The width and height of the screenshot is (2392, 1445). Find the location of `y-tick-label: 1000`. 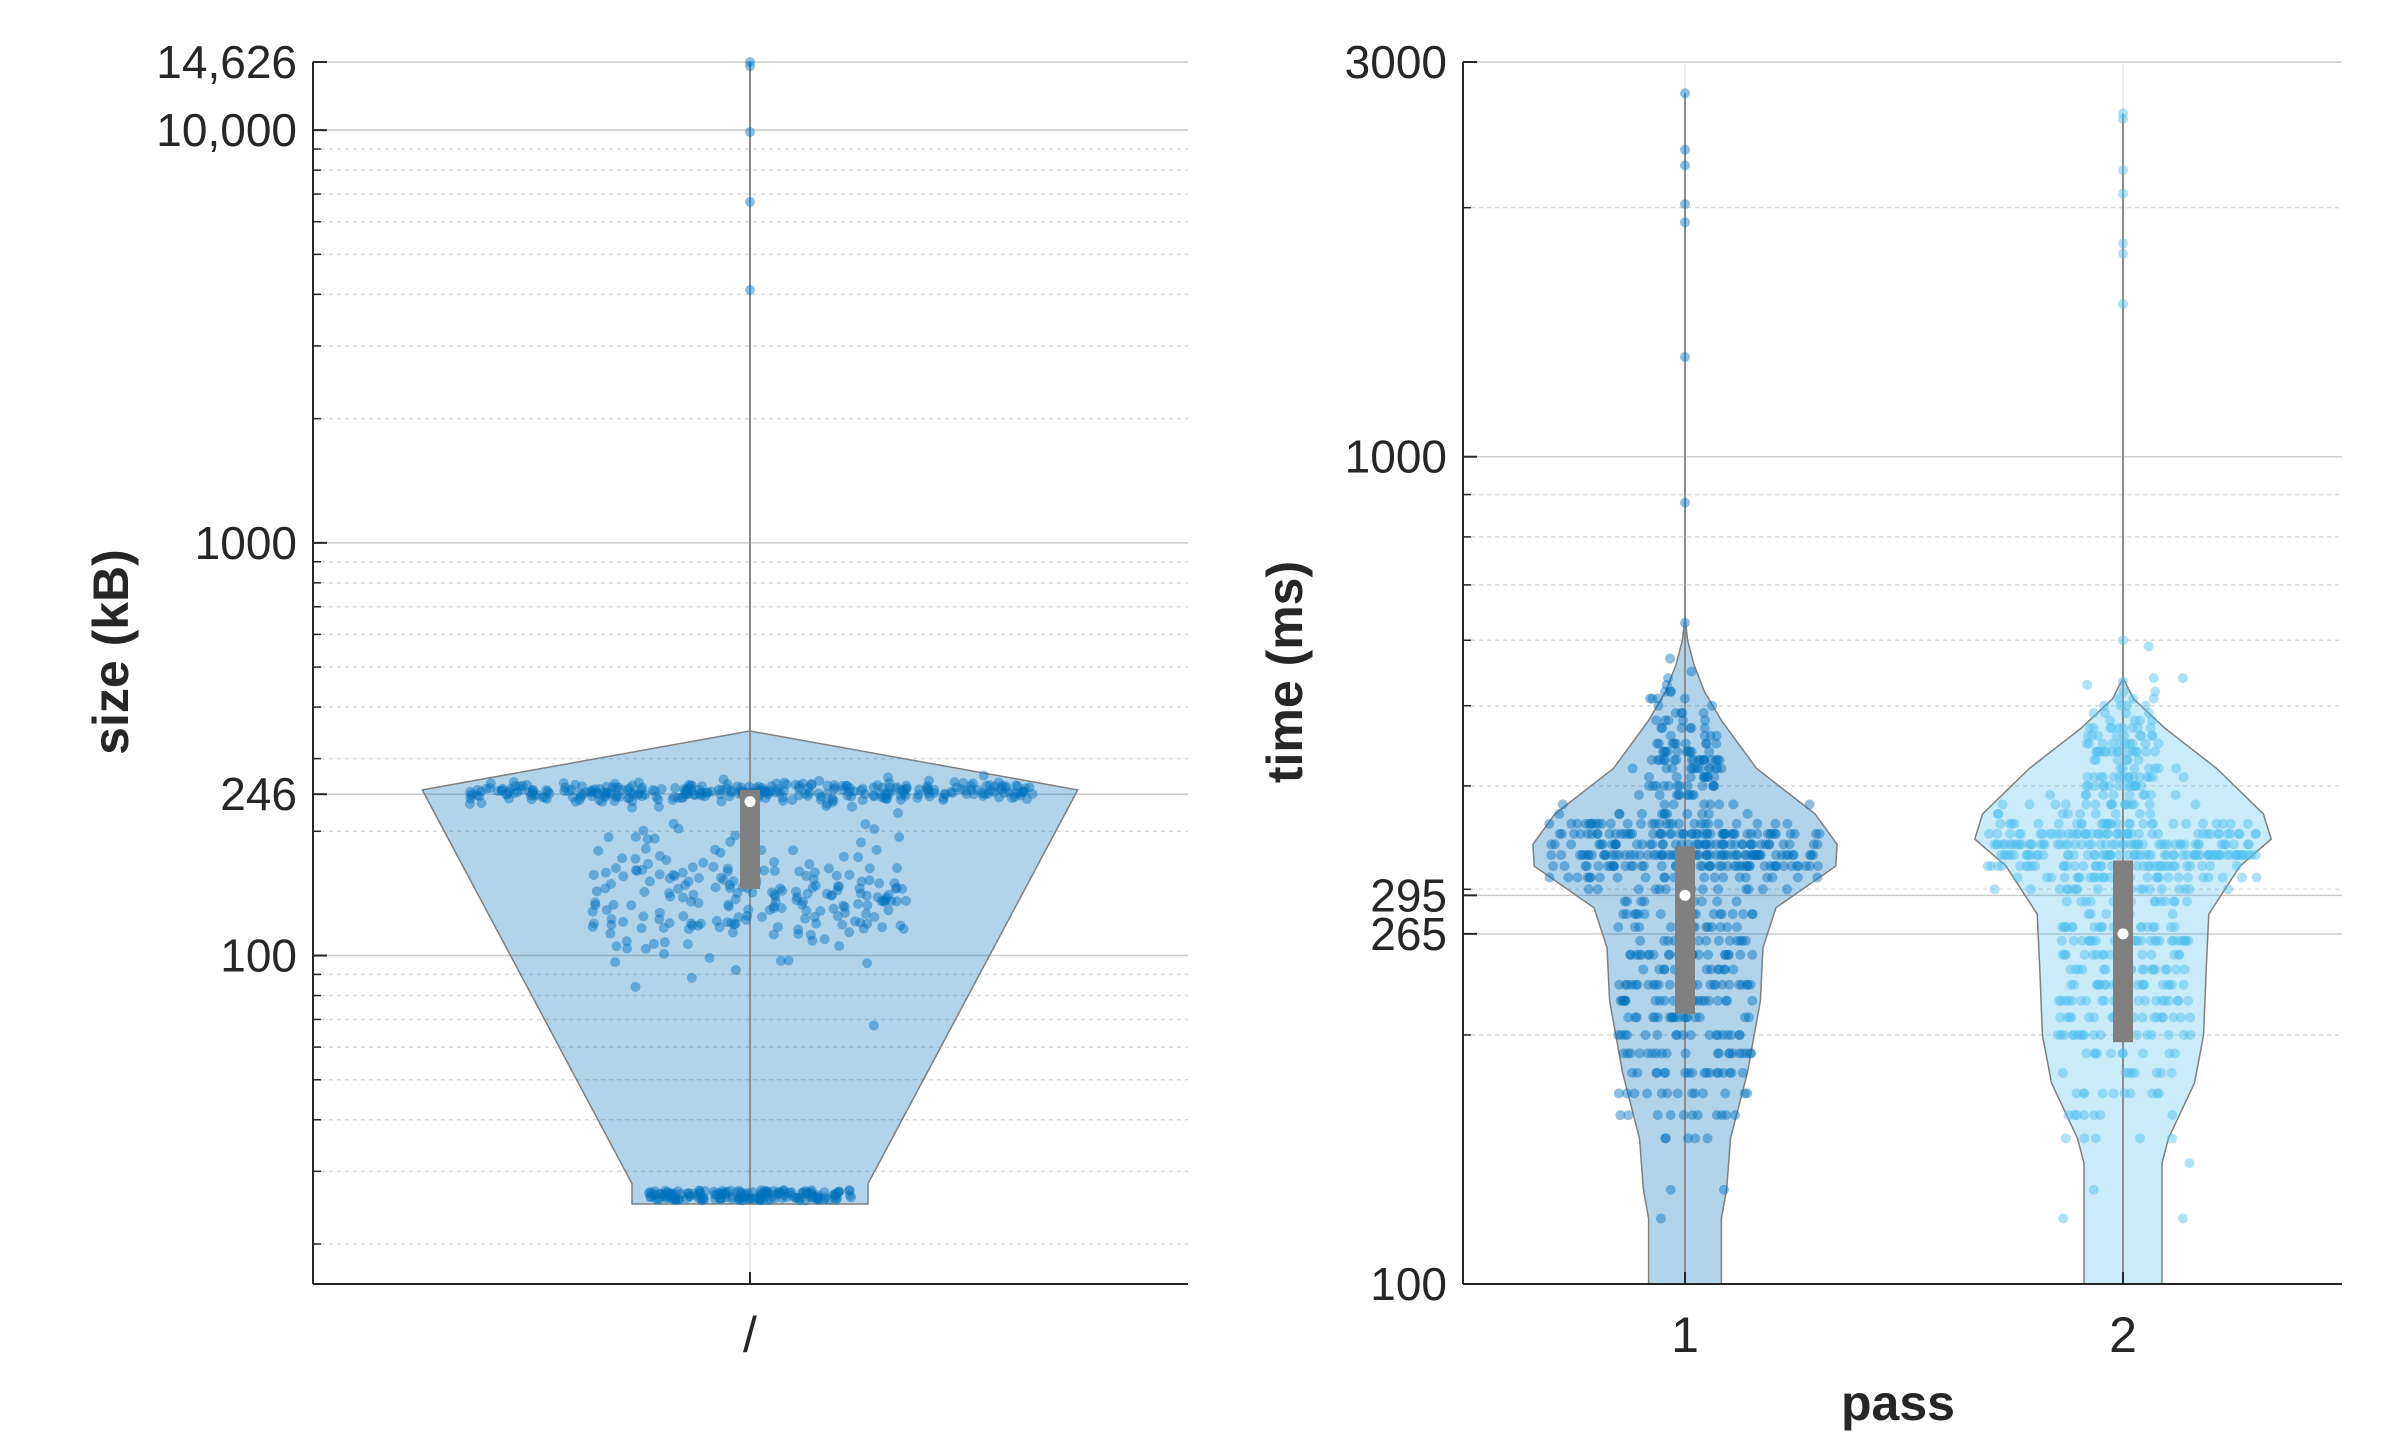

y-tick-label: 1000 is located at coordinates (1396, 457).